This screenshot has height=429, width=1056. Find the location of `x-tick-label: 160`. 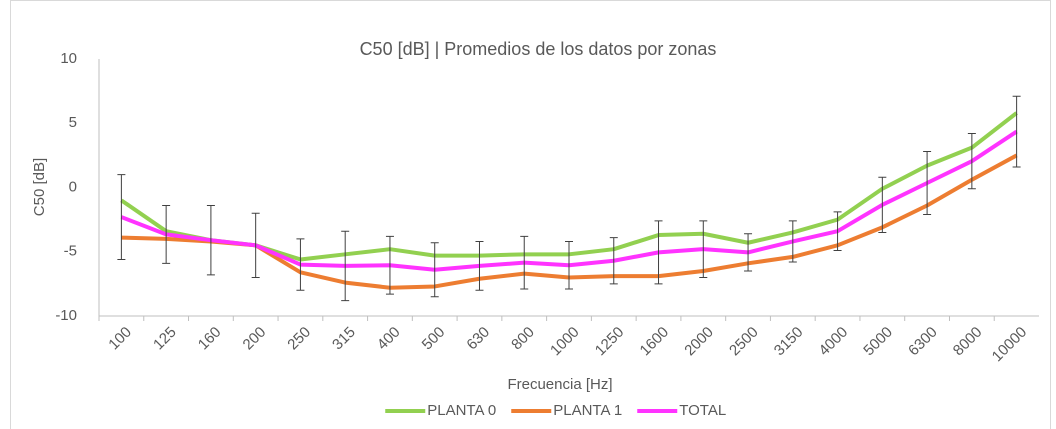

x-tick-label: 160 is located at coordinates (210, 339).